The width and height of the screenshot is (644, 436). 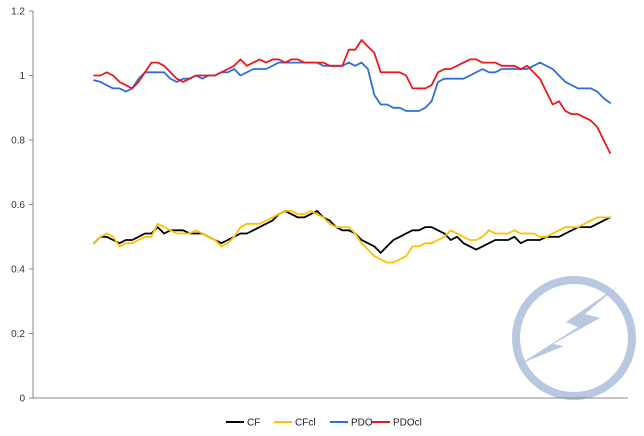 What do you see at coordinates (18, 205) in the screenshot?
I see `y-tick-label: 0.6` at bounding box center [18, 205].